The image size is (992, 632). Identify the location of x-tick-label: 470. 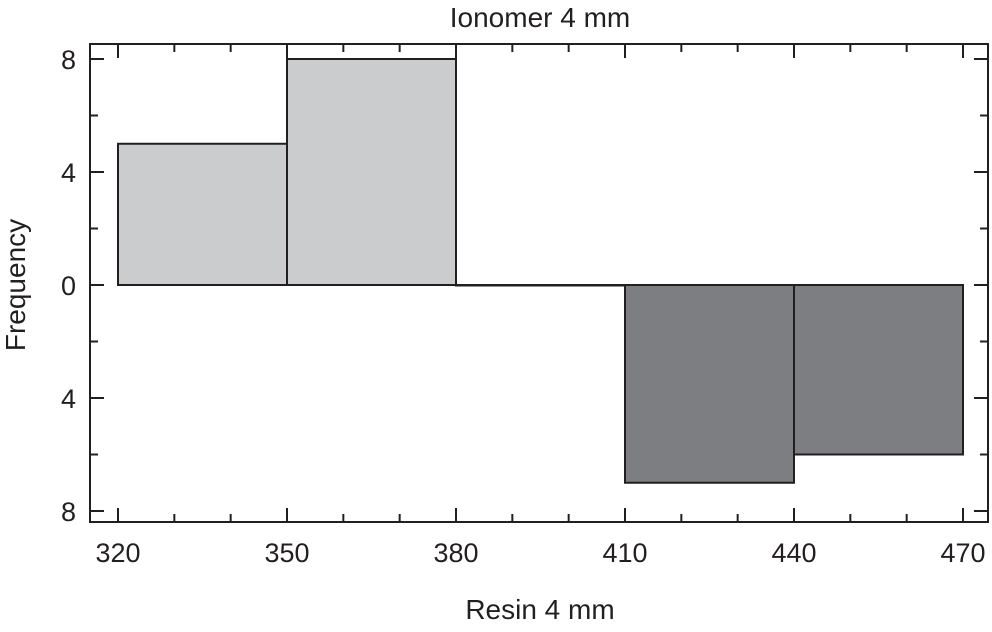
(962, 553).